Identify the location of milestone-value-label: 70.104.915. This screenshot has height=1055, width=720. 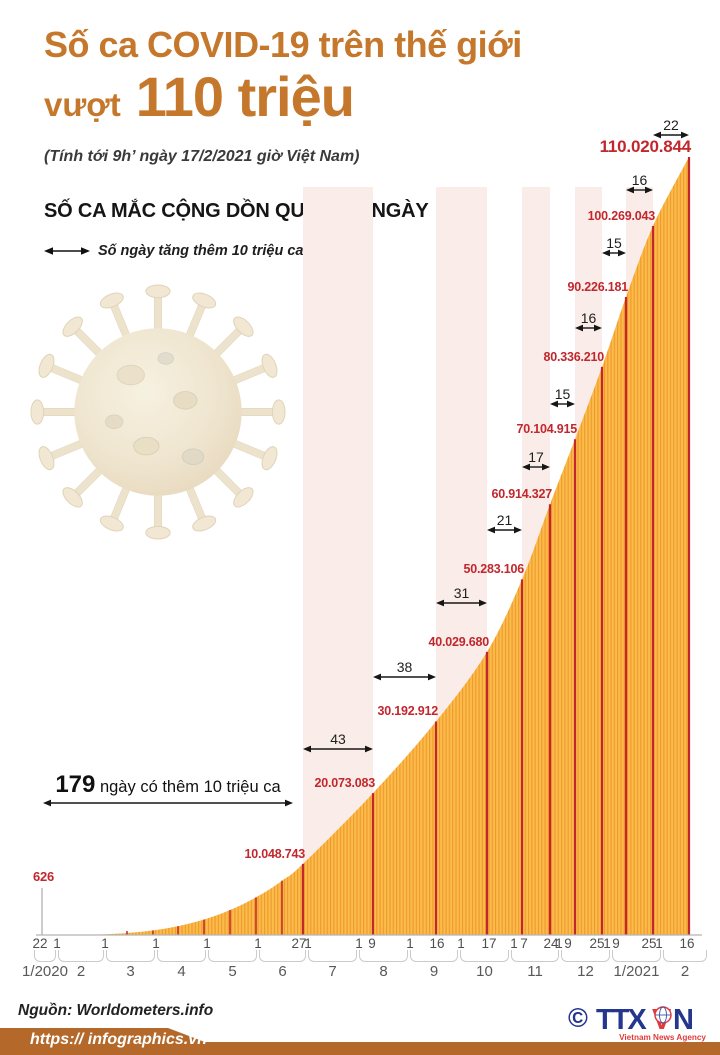
(546, 429).